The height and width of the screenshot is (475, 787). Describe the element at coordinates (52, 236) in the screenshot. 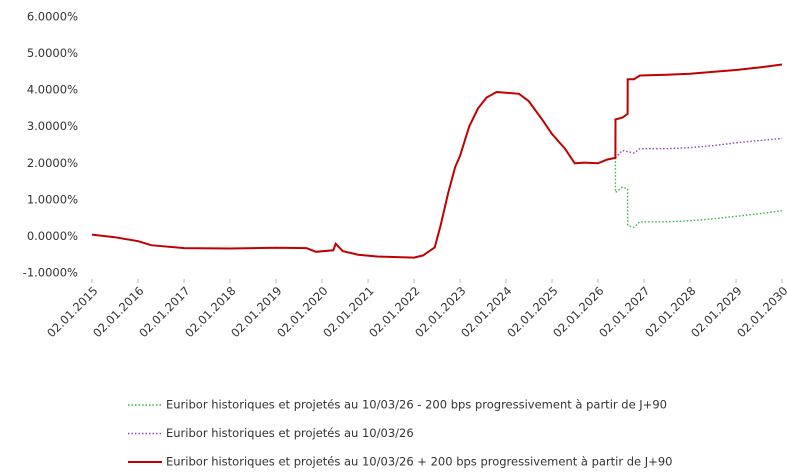

I see `y-tick-label: 0.0000%` at that location.